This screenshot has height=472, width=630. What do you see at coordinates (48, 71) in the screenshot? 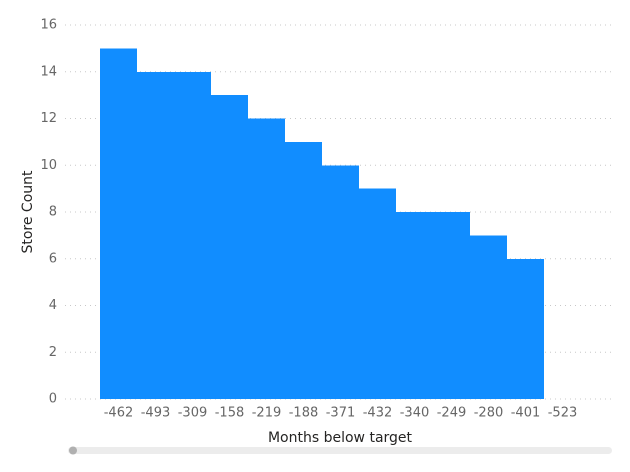
I see `y-tick-label: 14` at bounding box center [48, 71].